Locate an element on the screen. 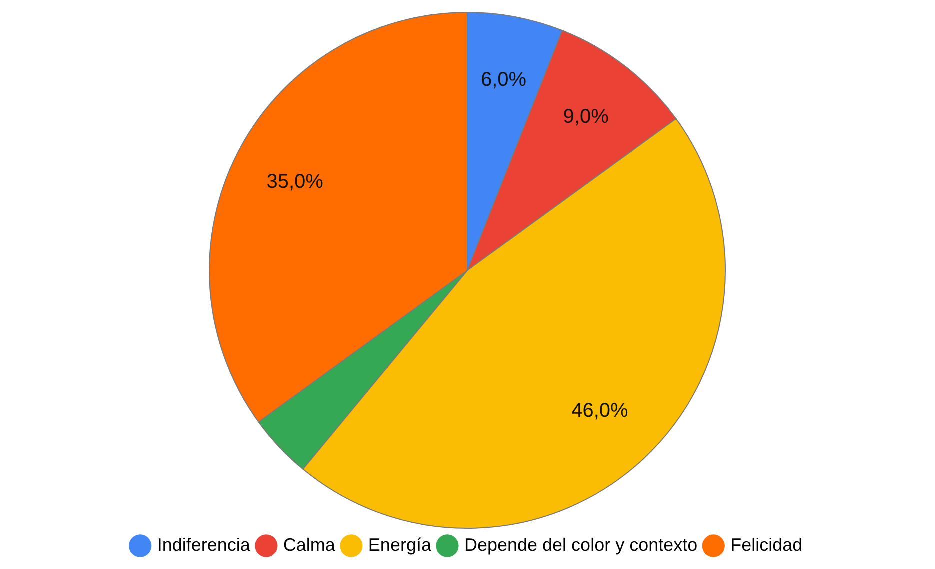 Image resolution: width=935 pixels, height=569 pixels. data-label: 35,0% is located at coordinates (295, 182).